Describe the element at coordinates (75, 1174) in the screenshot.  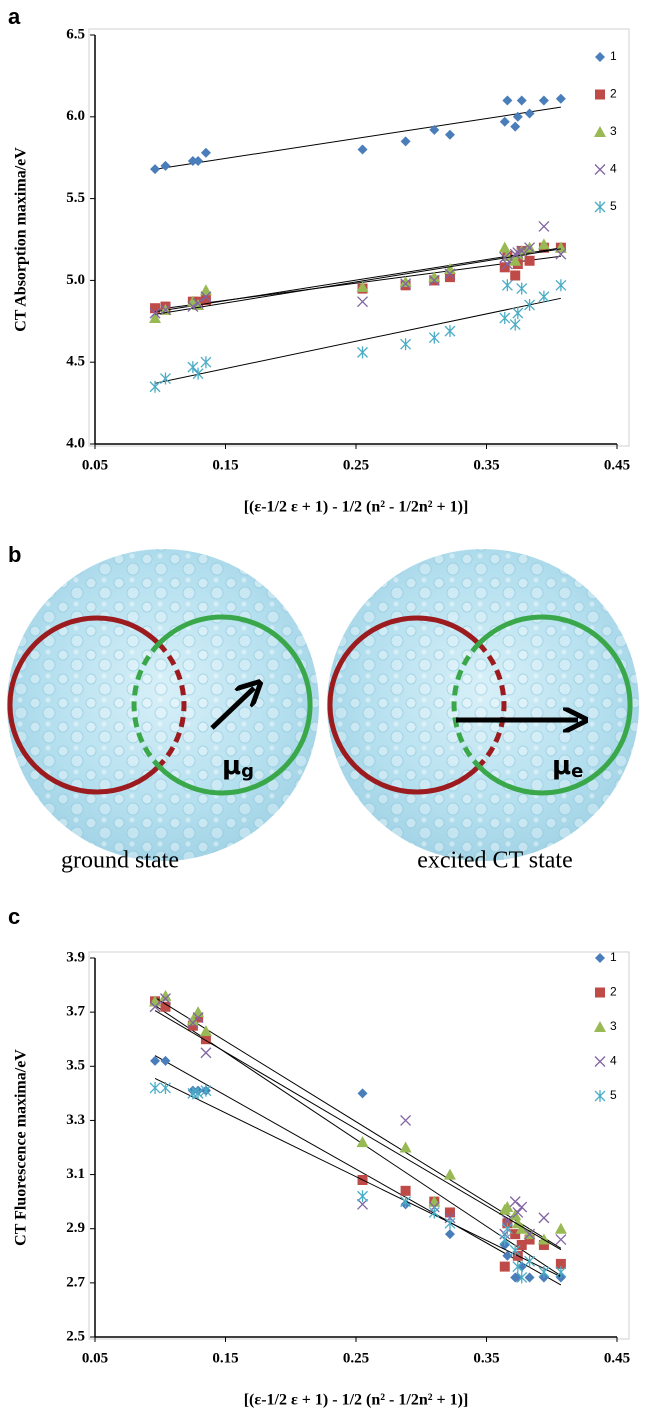
I see `y-tick-label: 3.1` at that location.